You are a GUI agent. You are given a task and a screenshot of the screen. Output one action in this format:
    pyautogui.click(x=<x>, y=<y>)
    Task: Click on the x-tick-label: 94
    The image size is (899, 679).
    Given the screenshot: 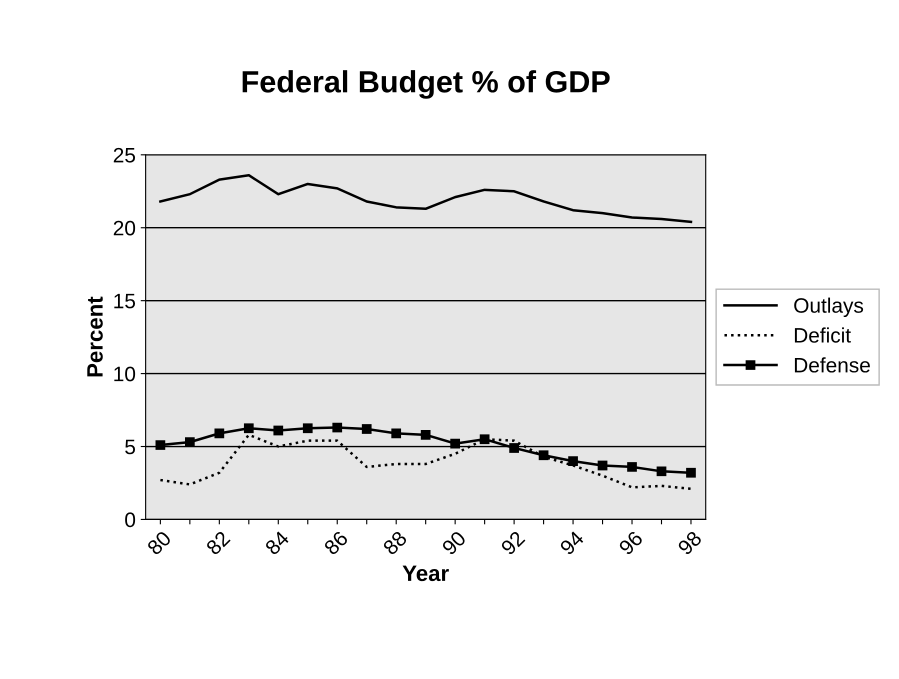 What is the action you would take?
    pyautogui.click(x=572, y=543)
    